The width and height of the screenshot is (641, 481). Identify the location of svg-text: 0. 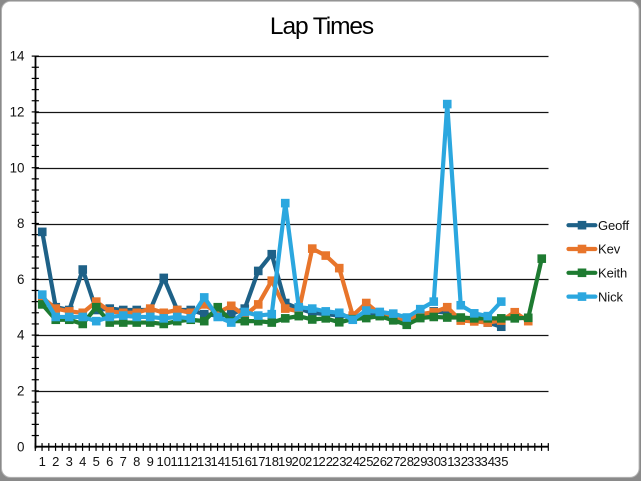
(20, 446).